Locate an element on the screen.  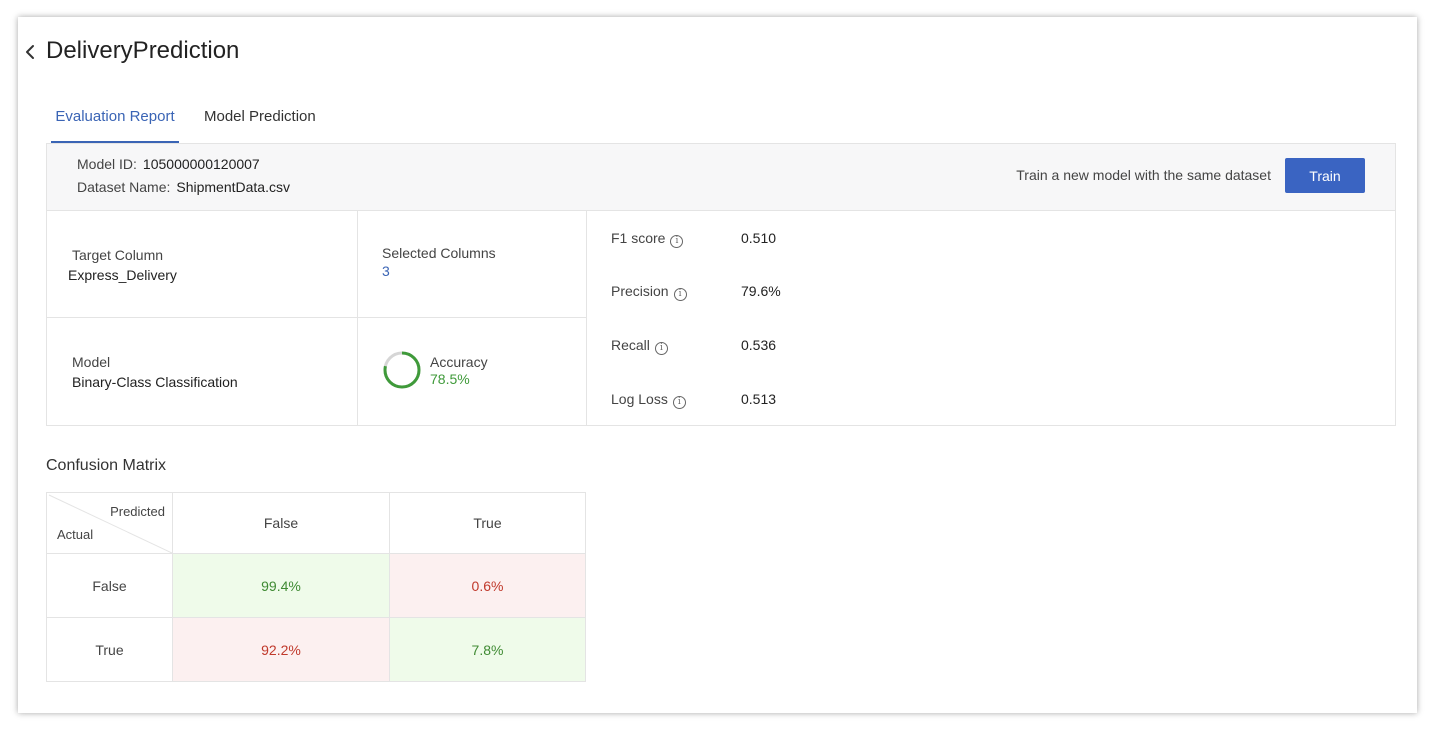
tab-evaluation-report: Evaluation Report is located at coordinates (115, 122).